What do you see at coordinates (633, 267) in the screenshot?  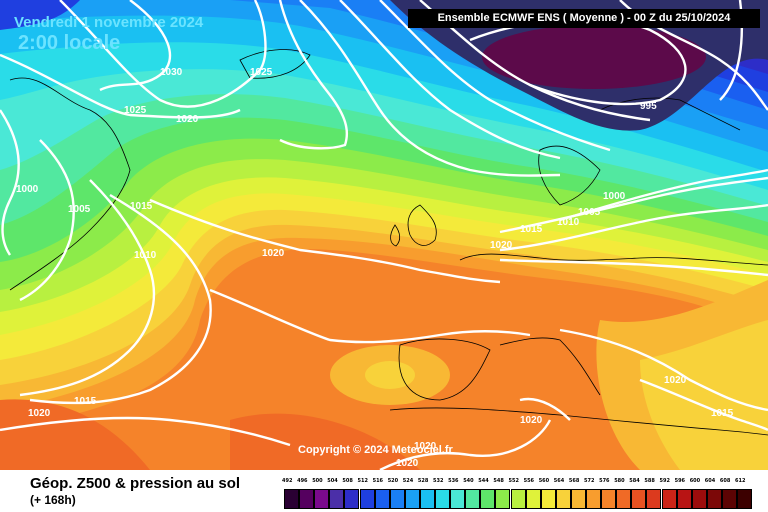 I see `isobar-1015-east` at bounding box center [633, 267].